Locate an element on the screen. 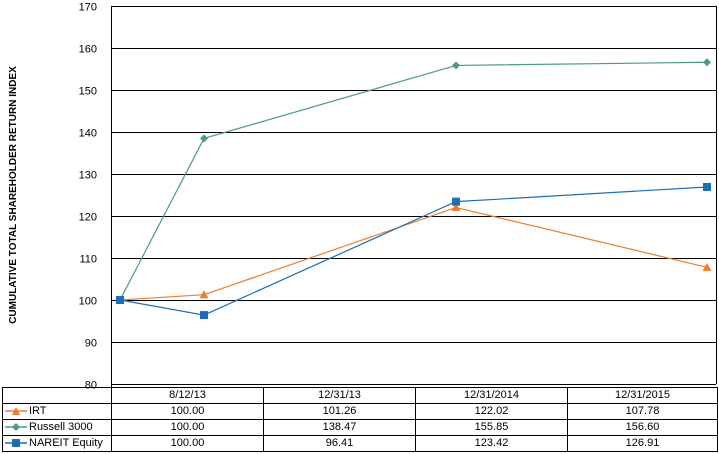 This screenshot has width=719, height=454. series-name: Russell 3000 is located at coordinates (61, 427).